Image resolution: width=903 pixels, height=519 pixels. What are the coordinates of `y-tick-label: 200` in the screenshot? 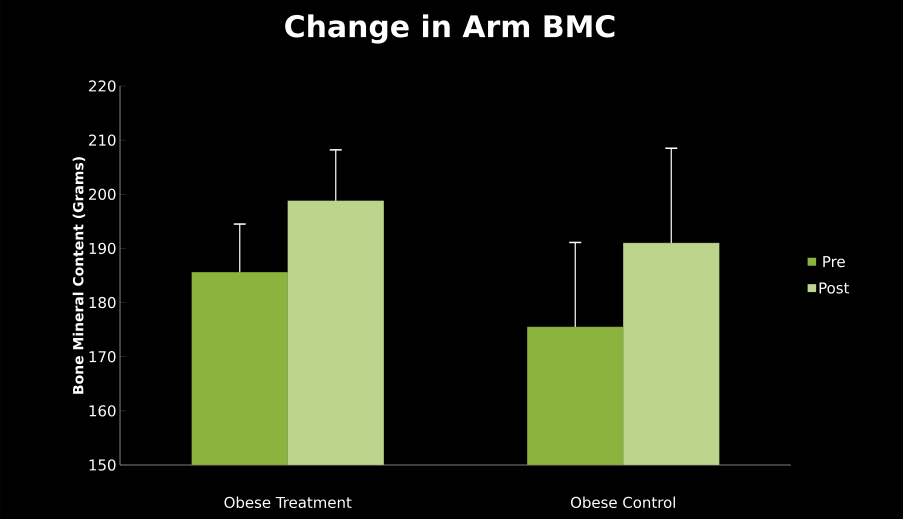 It's located at (102, 194).